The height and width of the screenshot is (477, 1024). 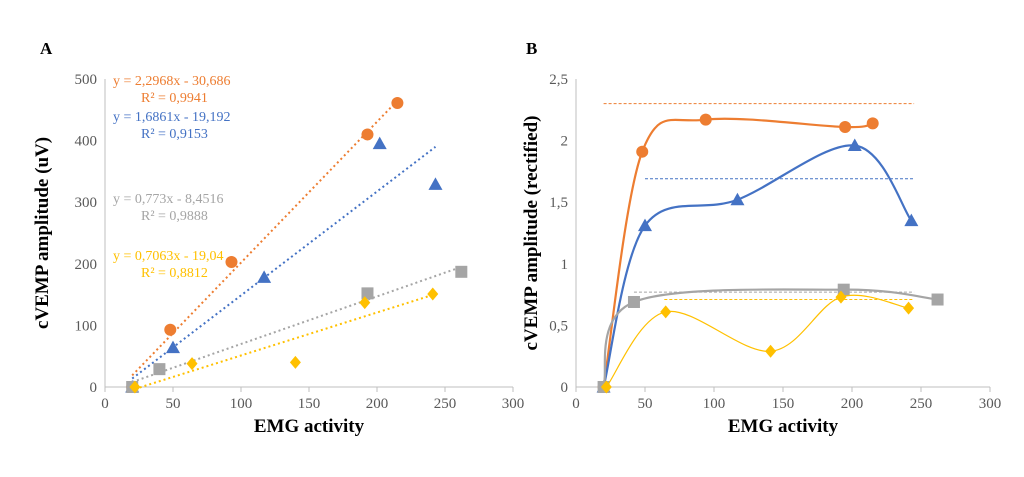 What do you see at coordinates (558, 80) in the screenshot?
I see `y-tick-label: 2,5` at bounding box center [558, 80].